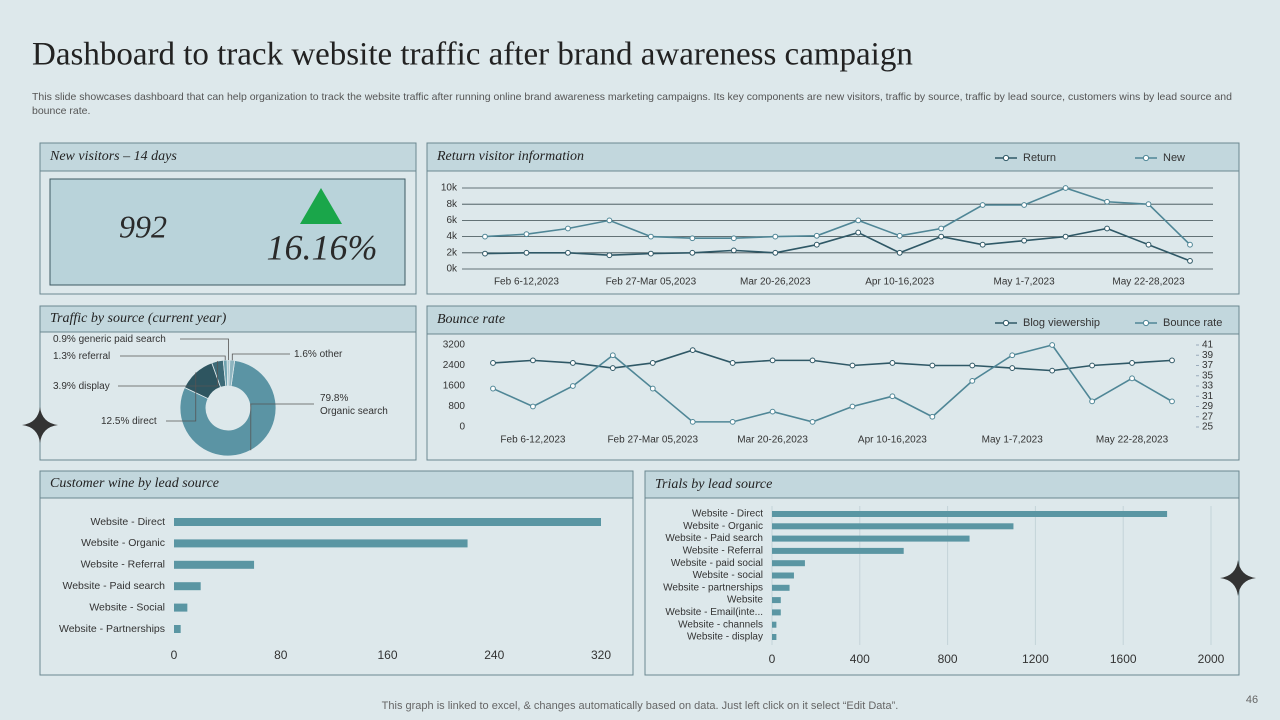 The height and width of the screenshot is (720, 1280). What do you see at coordinates (449, 188) in the screenshot?
I see `y-tick-label: 10k` at bounding box center [449, 188].